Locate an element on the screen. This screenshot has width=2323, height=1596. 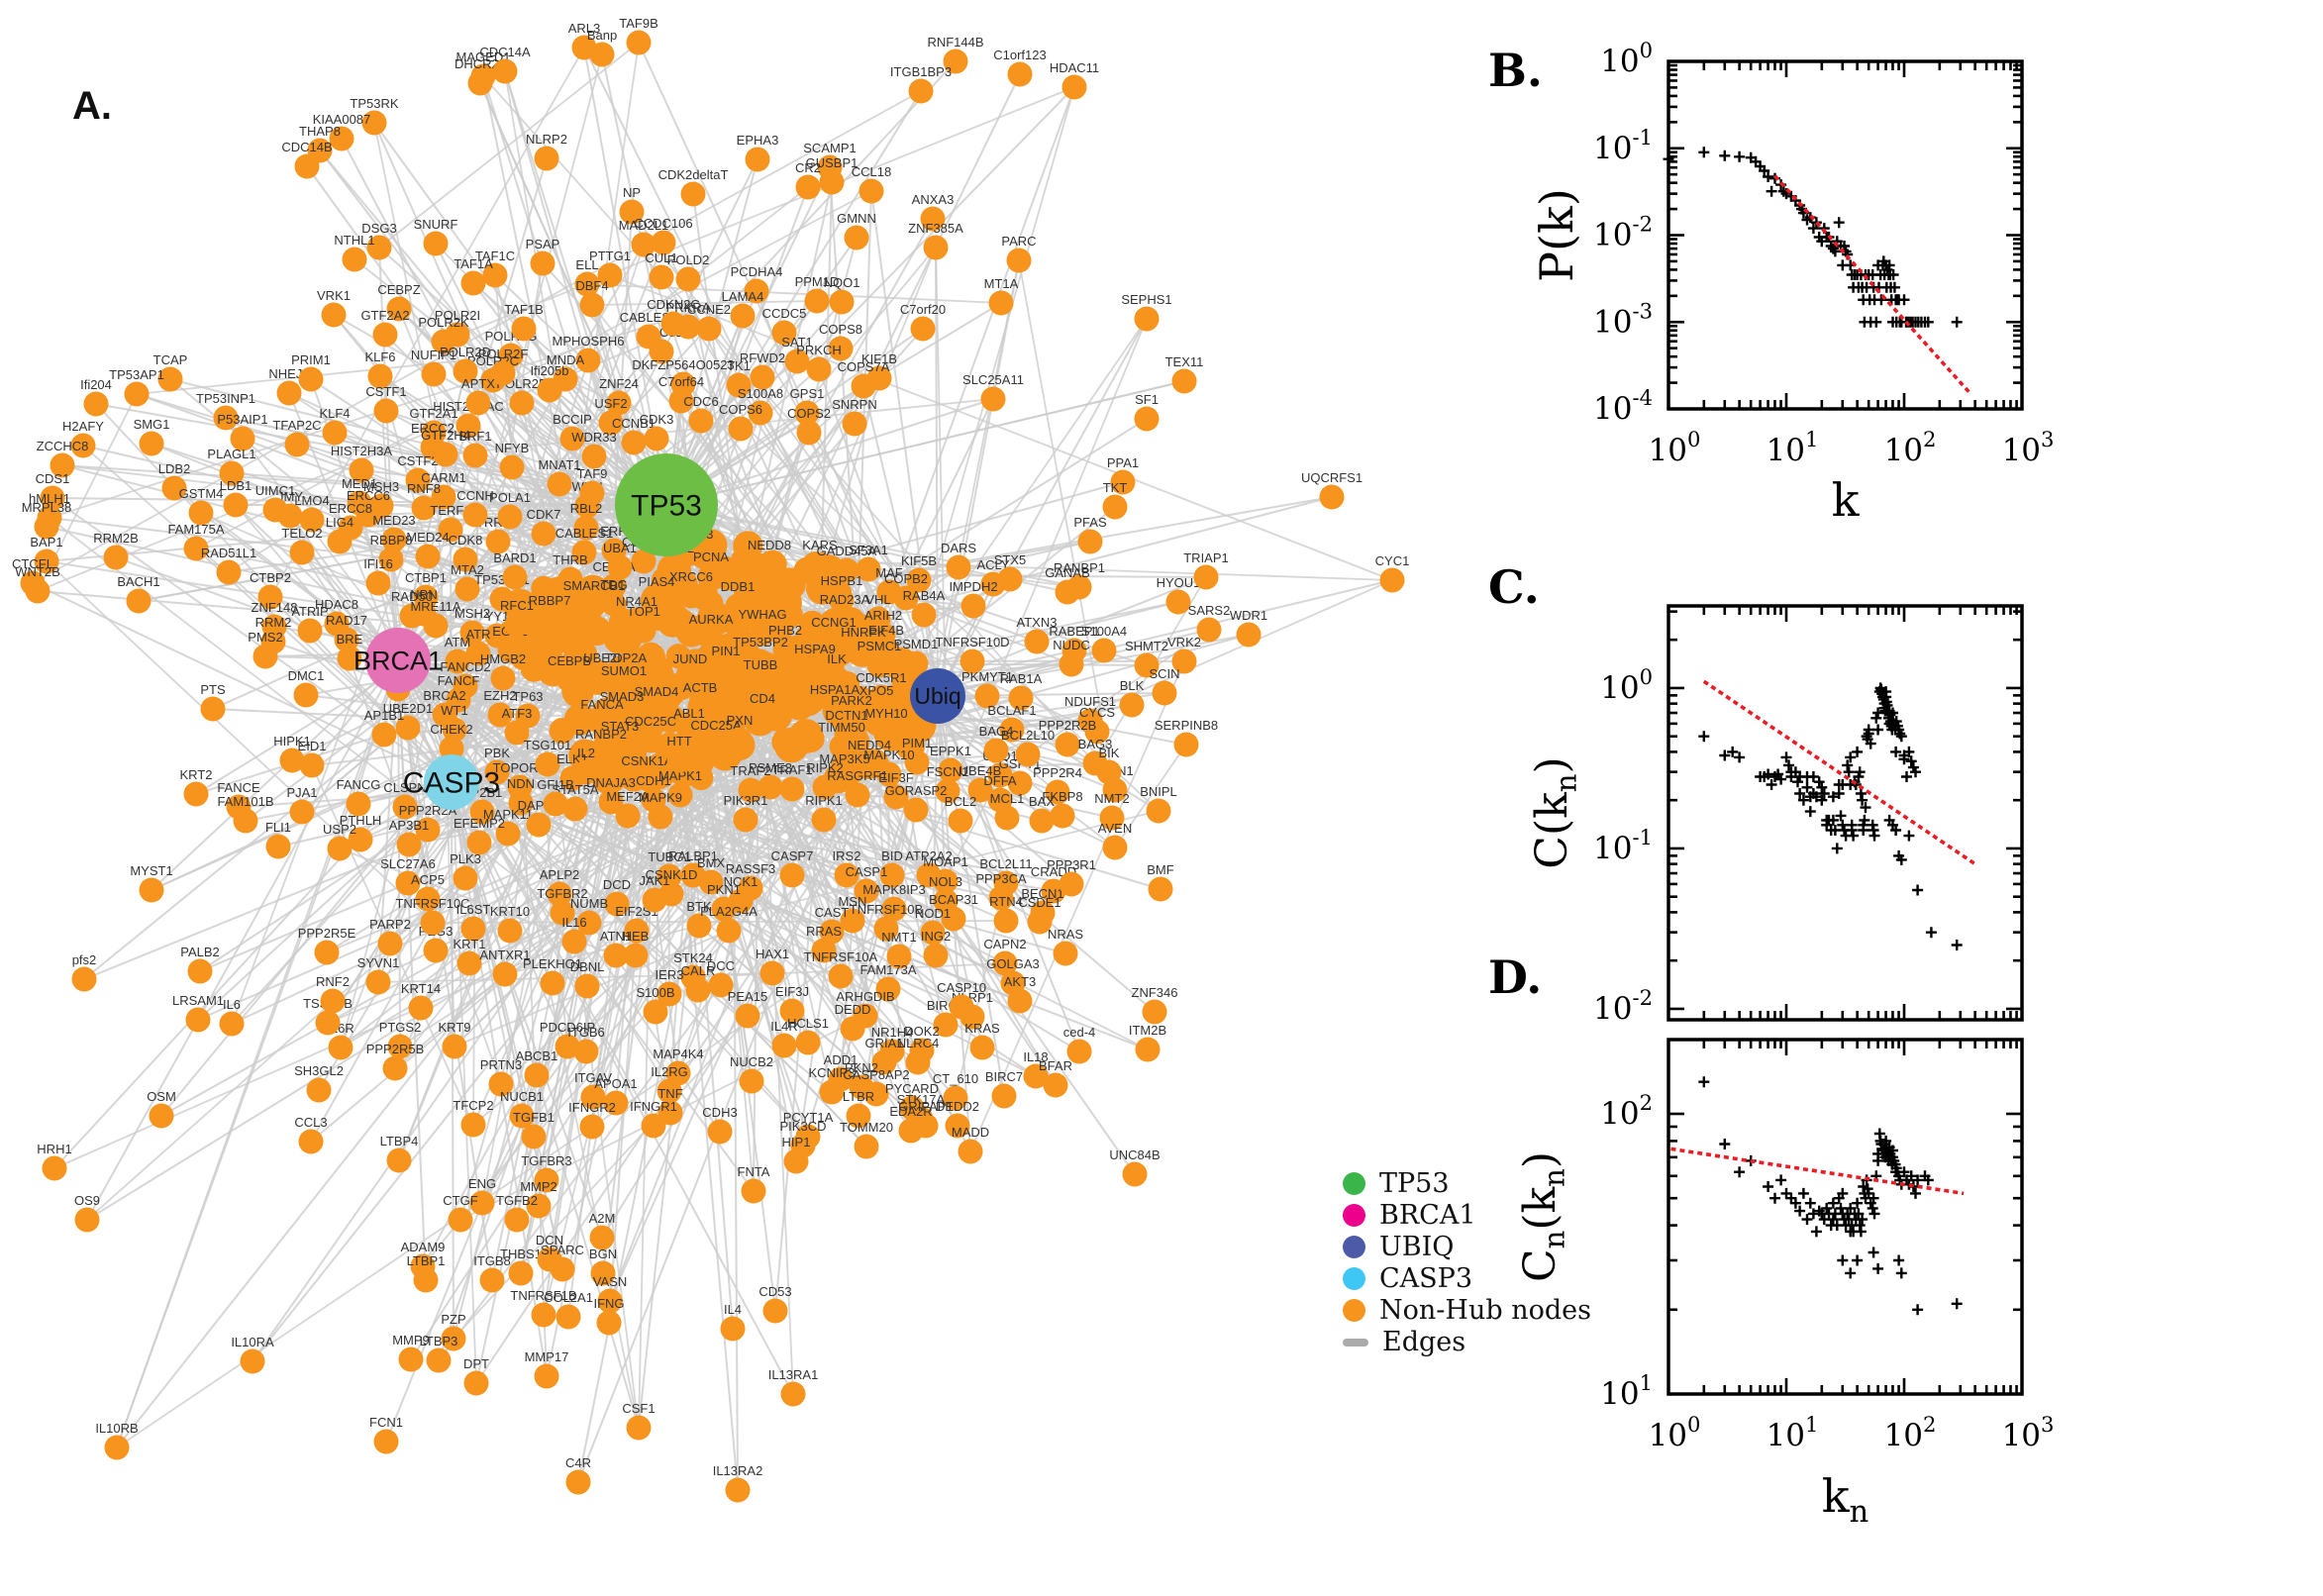
network-node-label: CASP1 is located at coordinates (867, 871).